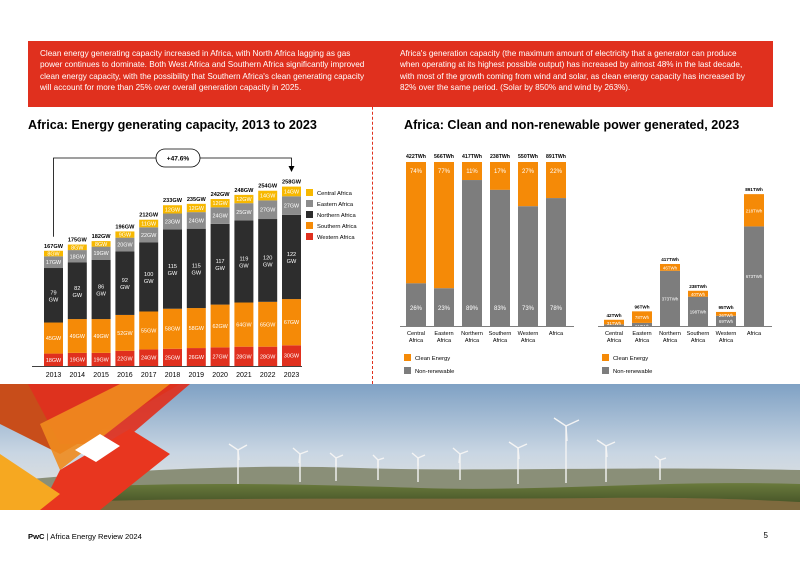 The image size is (800, 566). What do you see at coordinates (268, 210) in the screenshot?
I see `bar-segment-eastern-2022` at bounding box center [268, 210].